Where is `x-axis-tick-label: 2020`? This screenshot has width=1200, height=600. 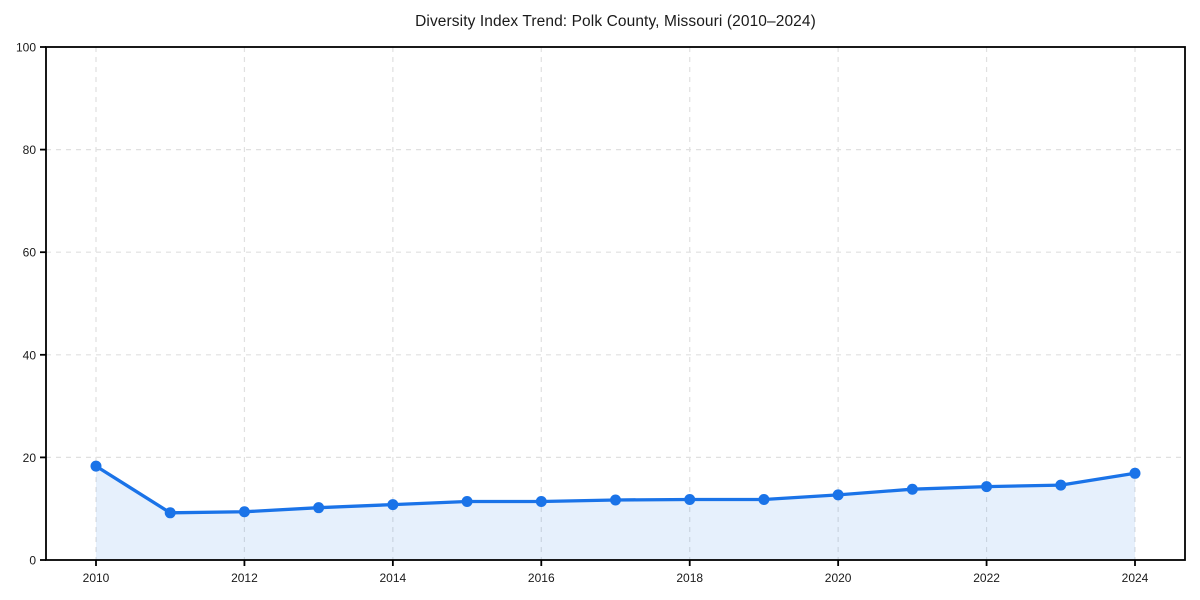 x-axis-tick-label: 2020 is located at coordinates (838, 578).